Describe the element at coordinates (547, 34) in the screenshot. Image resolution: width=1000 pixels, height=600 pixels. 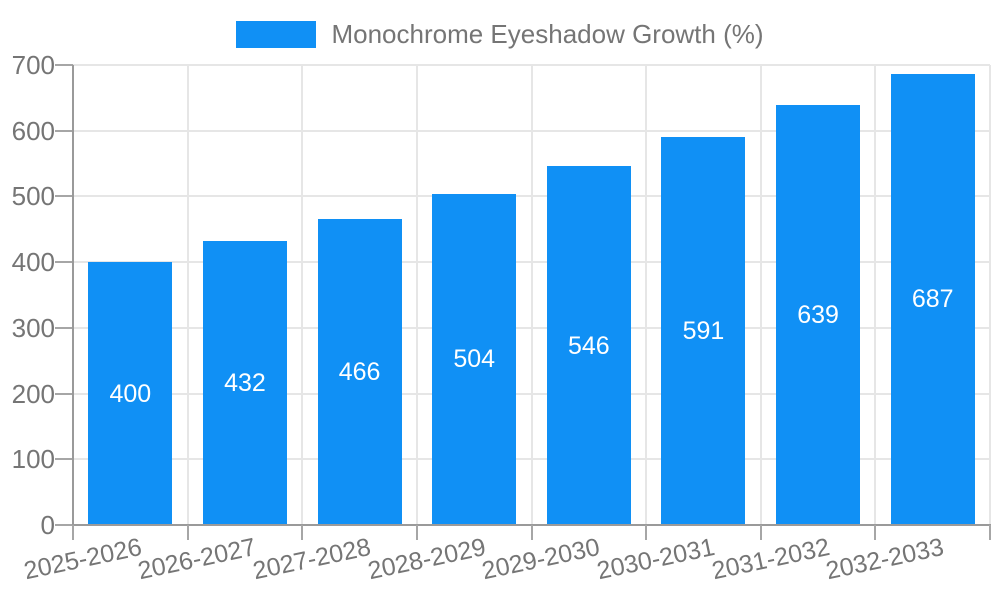
I see `legend-label: Monochrome Eyeshadow Growth (%)` at that location.